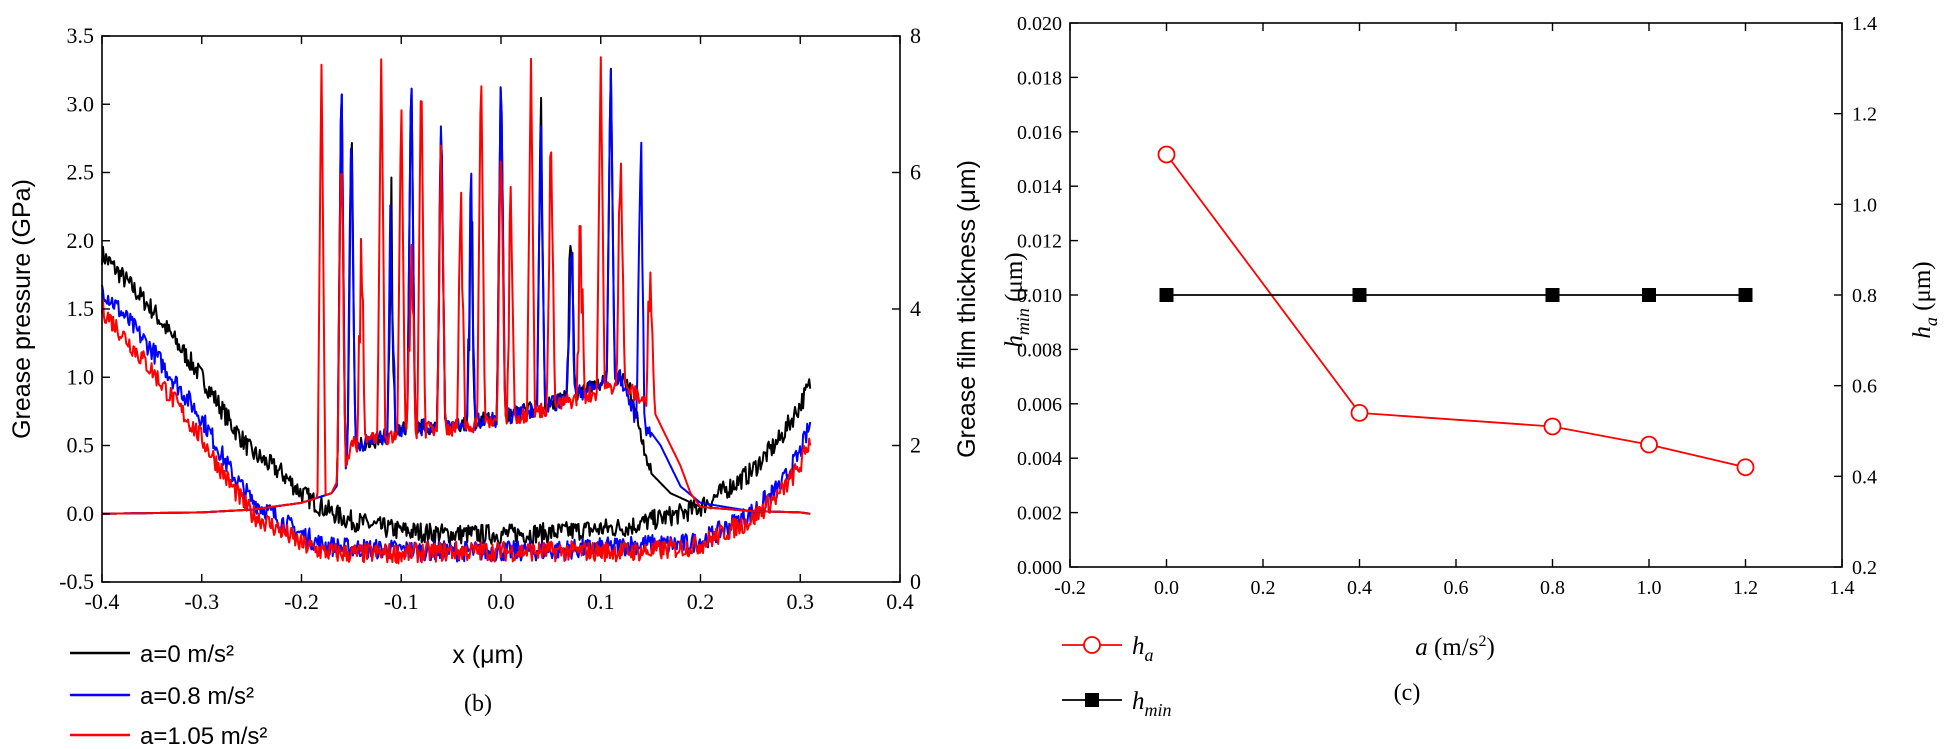 The image size is (1953, 749). Describe the element at coordinates (1842, 588) in the screenshot. I see `x-tick-label: 1.4` at that location.